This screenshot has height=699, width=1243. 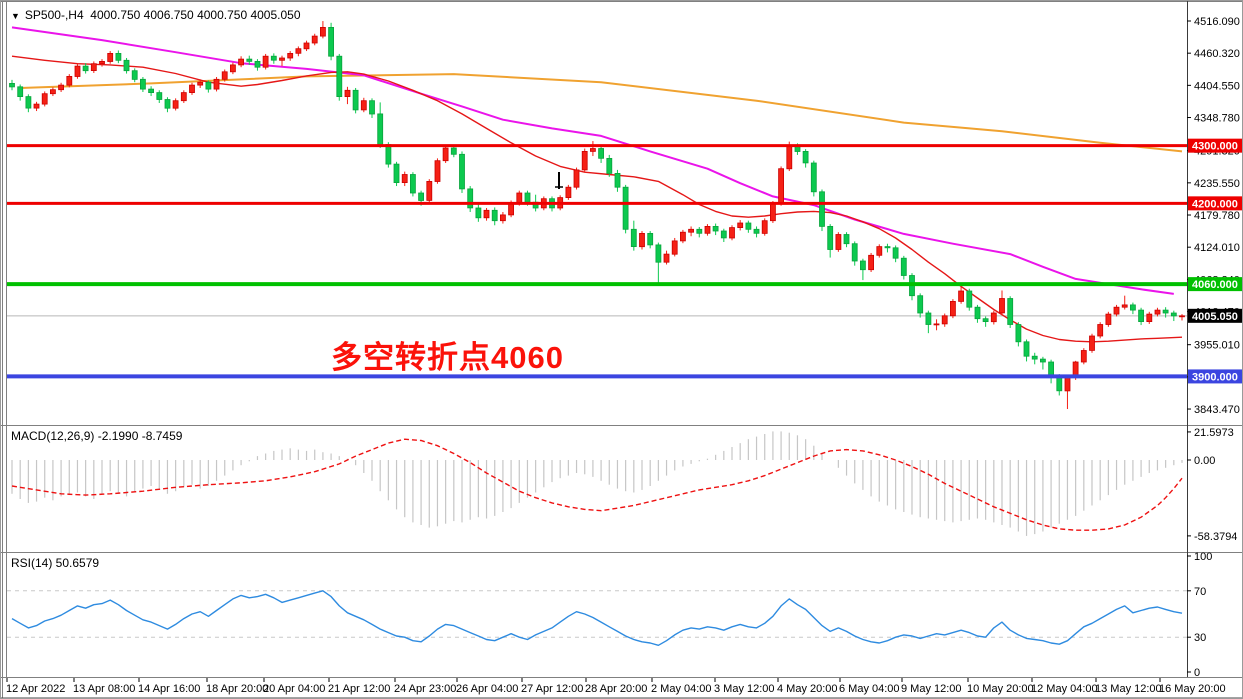 I want to click on price-axis-label: 4516.090, so click(x=1217, y=22).